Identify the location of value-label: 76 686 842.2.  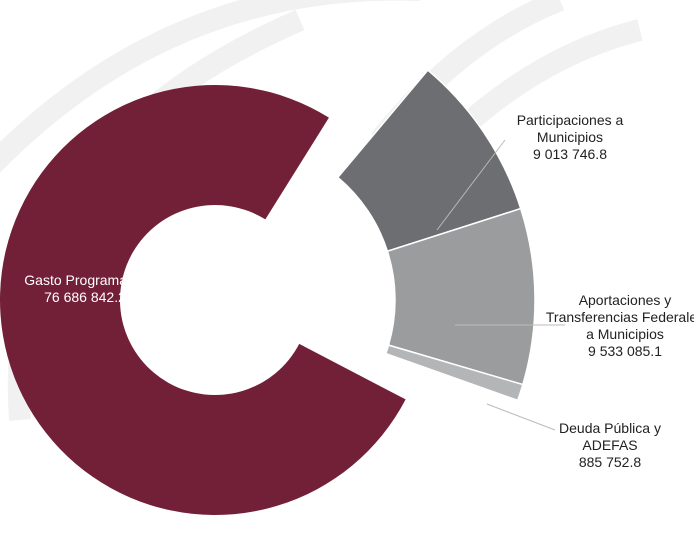
(85, 297).